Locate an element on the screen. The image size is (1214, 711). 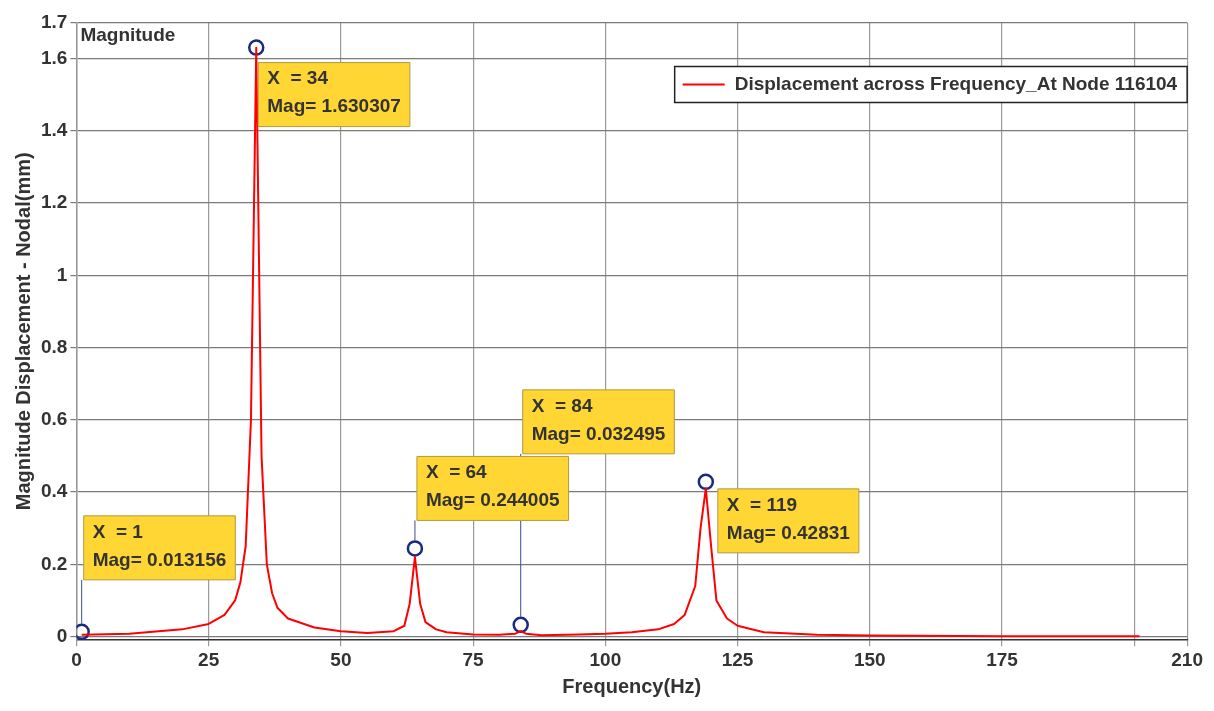
y-tick-label: 1 is located at coordinates (62, 274).